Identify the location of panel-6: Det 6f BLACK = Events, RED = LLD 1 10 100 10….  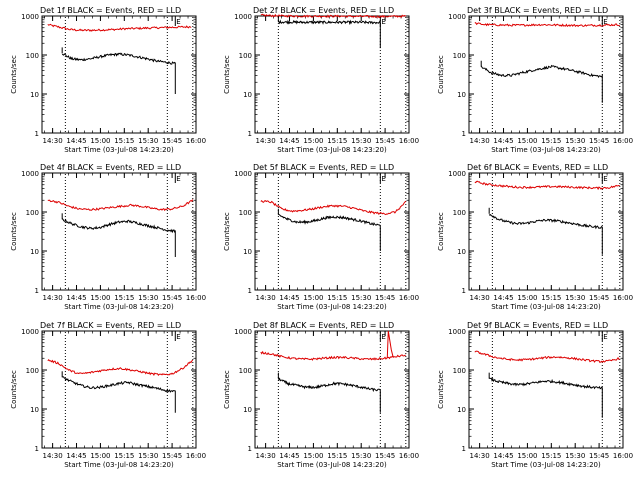
(535, 237).